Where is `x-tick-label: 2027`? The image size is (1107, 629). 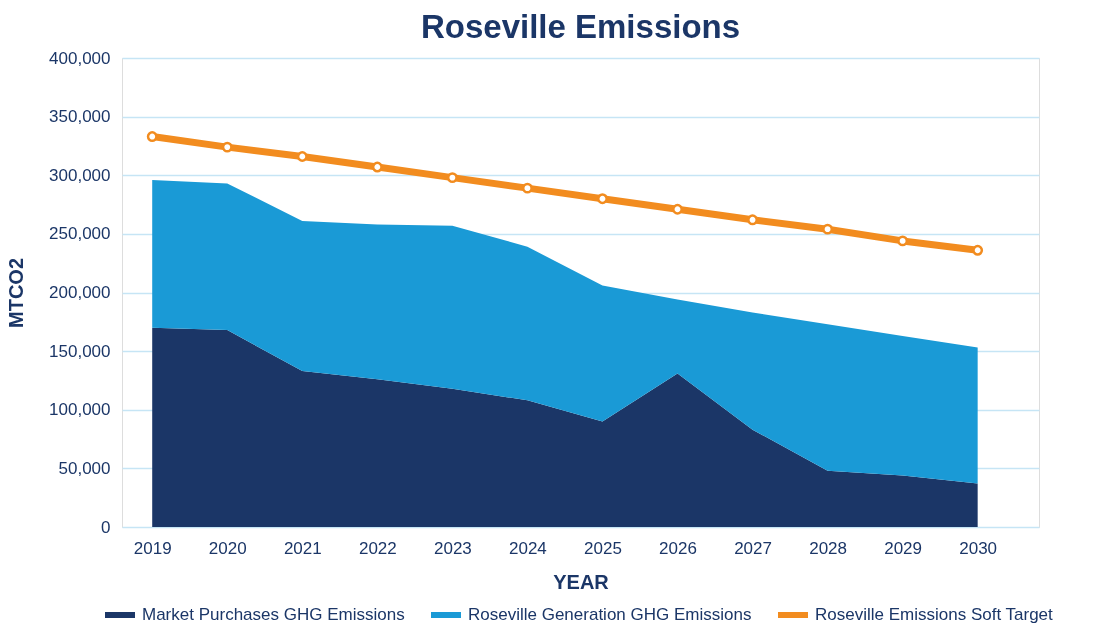
x-tick-label: 2027 is located at coordinates (753, 548).